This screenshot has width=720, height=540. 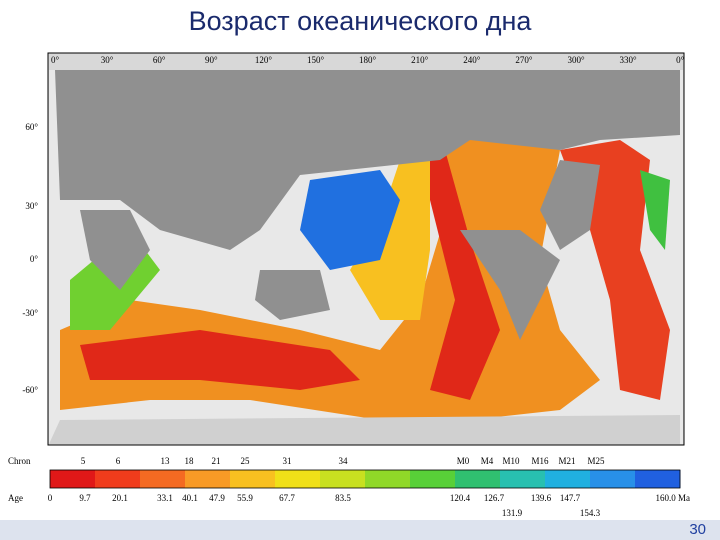 What do you see at coordinates (460, 498) in the screenshot?
I see `age: 120.4` at bounding box center [460, 498].